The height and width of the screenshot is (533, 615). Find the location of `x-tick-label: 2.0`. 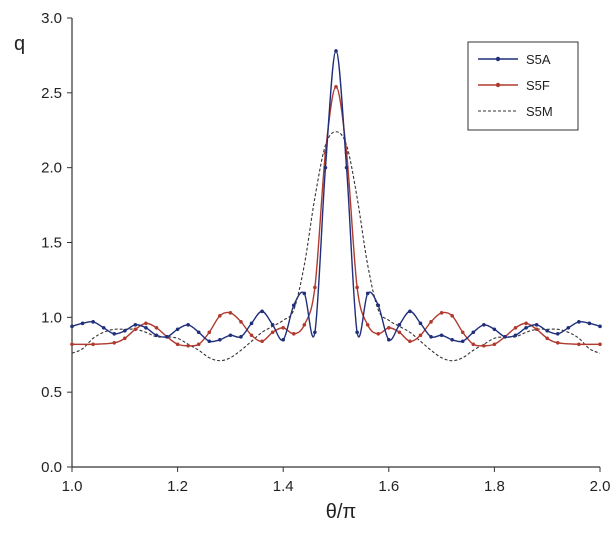

x-tick-label: 2.0 is located at coordinates (600, 486).